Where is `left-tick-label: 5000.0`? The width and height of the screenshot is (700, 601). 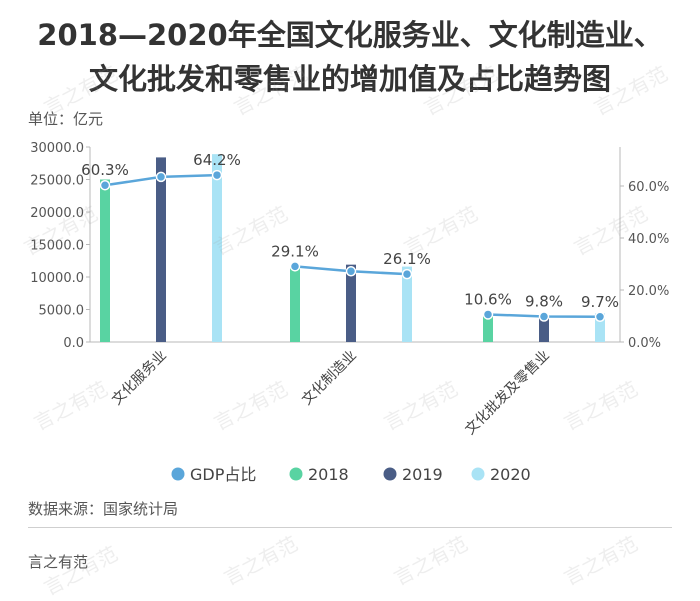
left-tick-label: 5000.0 is located at coordinates (62, 311).